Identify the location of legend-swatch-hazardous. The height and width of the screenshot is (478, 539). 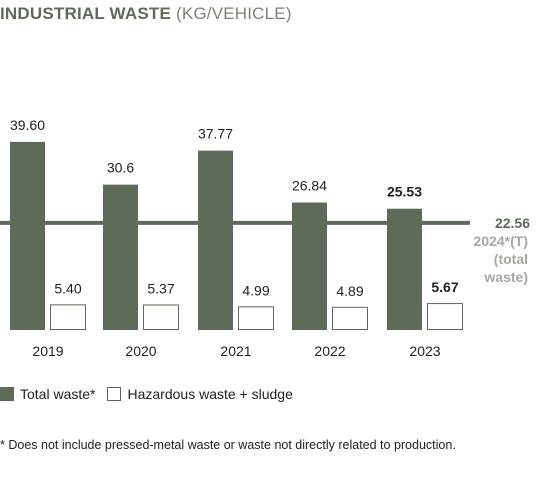
(114, 394).